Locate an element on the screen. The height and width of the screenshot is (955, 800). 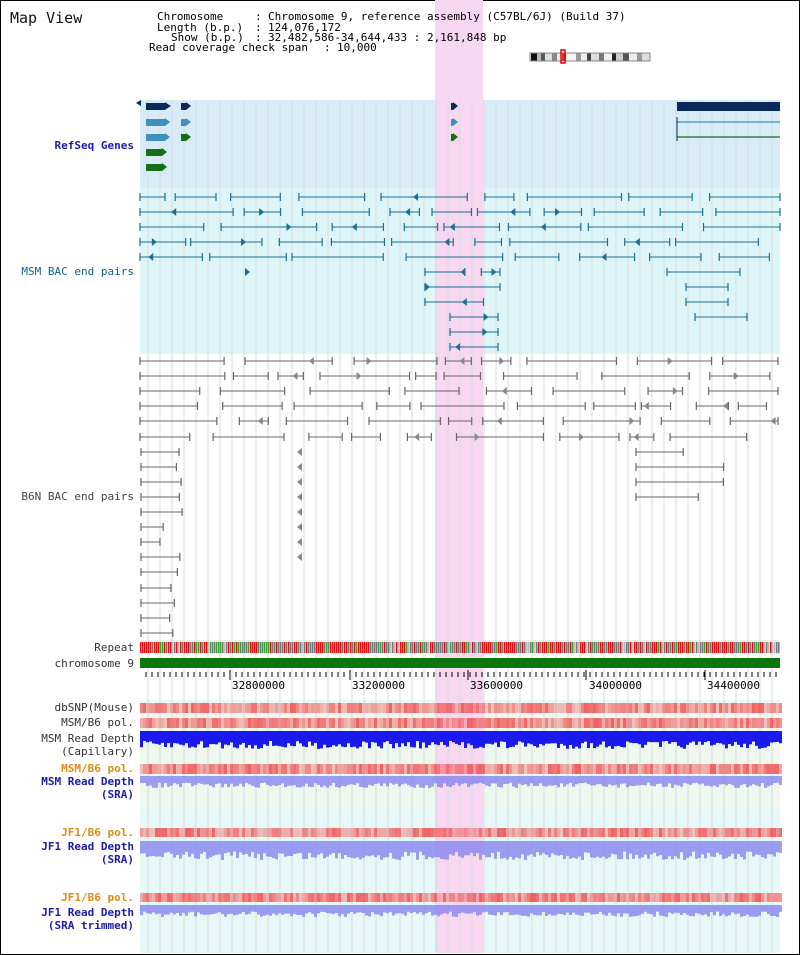
track-label-msm-depth-capillary-sub: (Capillary) is located at coordinates (97, 751).